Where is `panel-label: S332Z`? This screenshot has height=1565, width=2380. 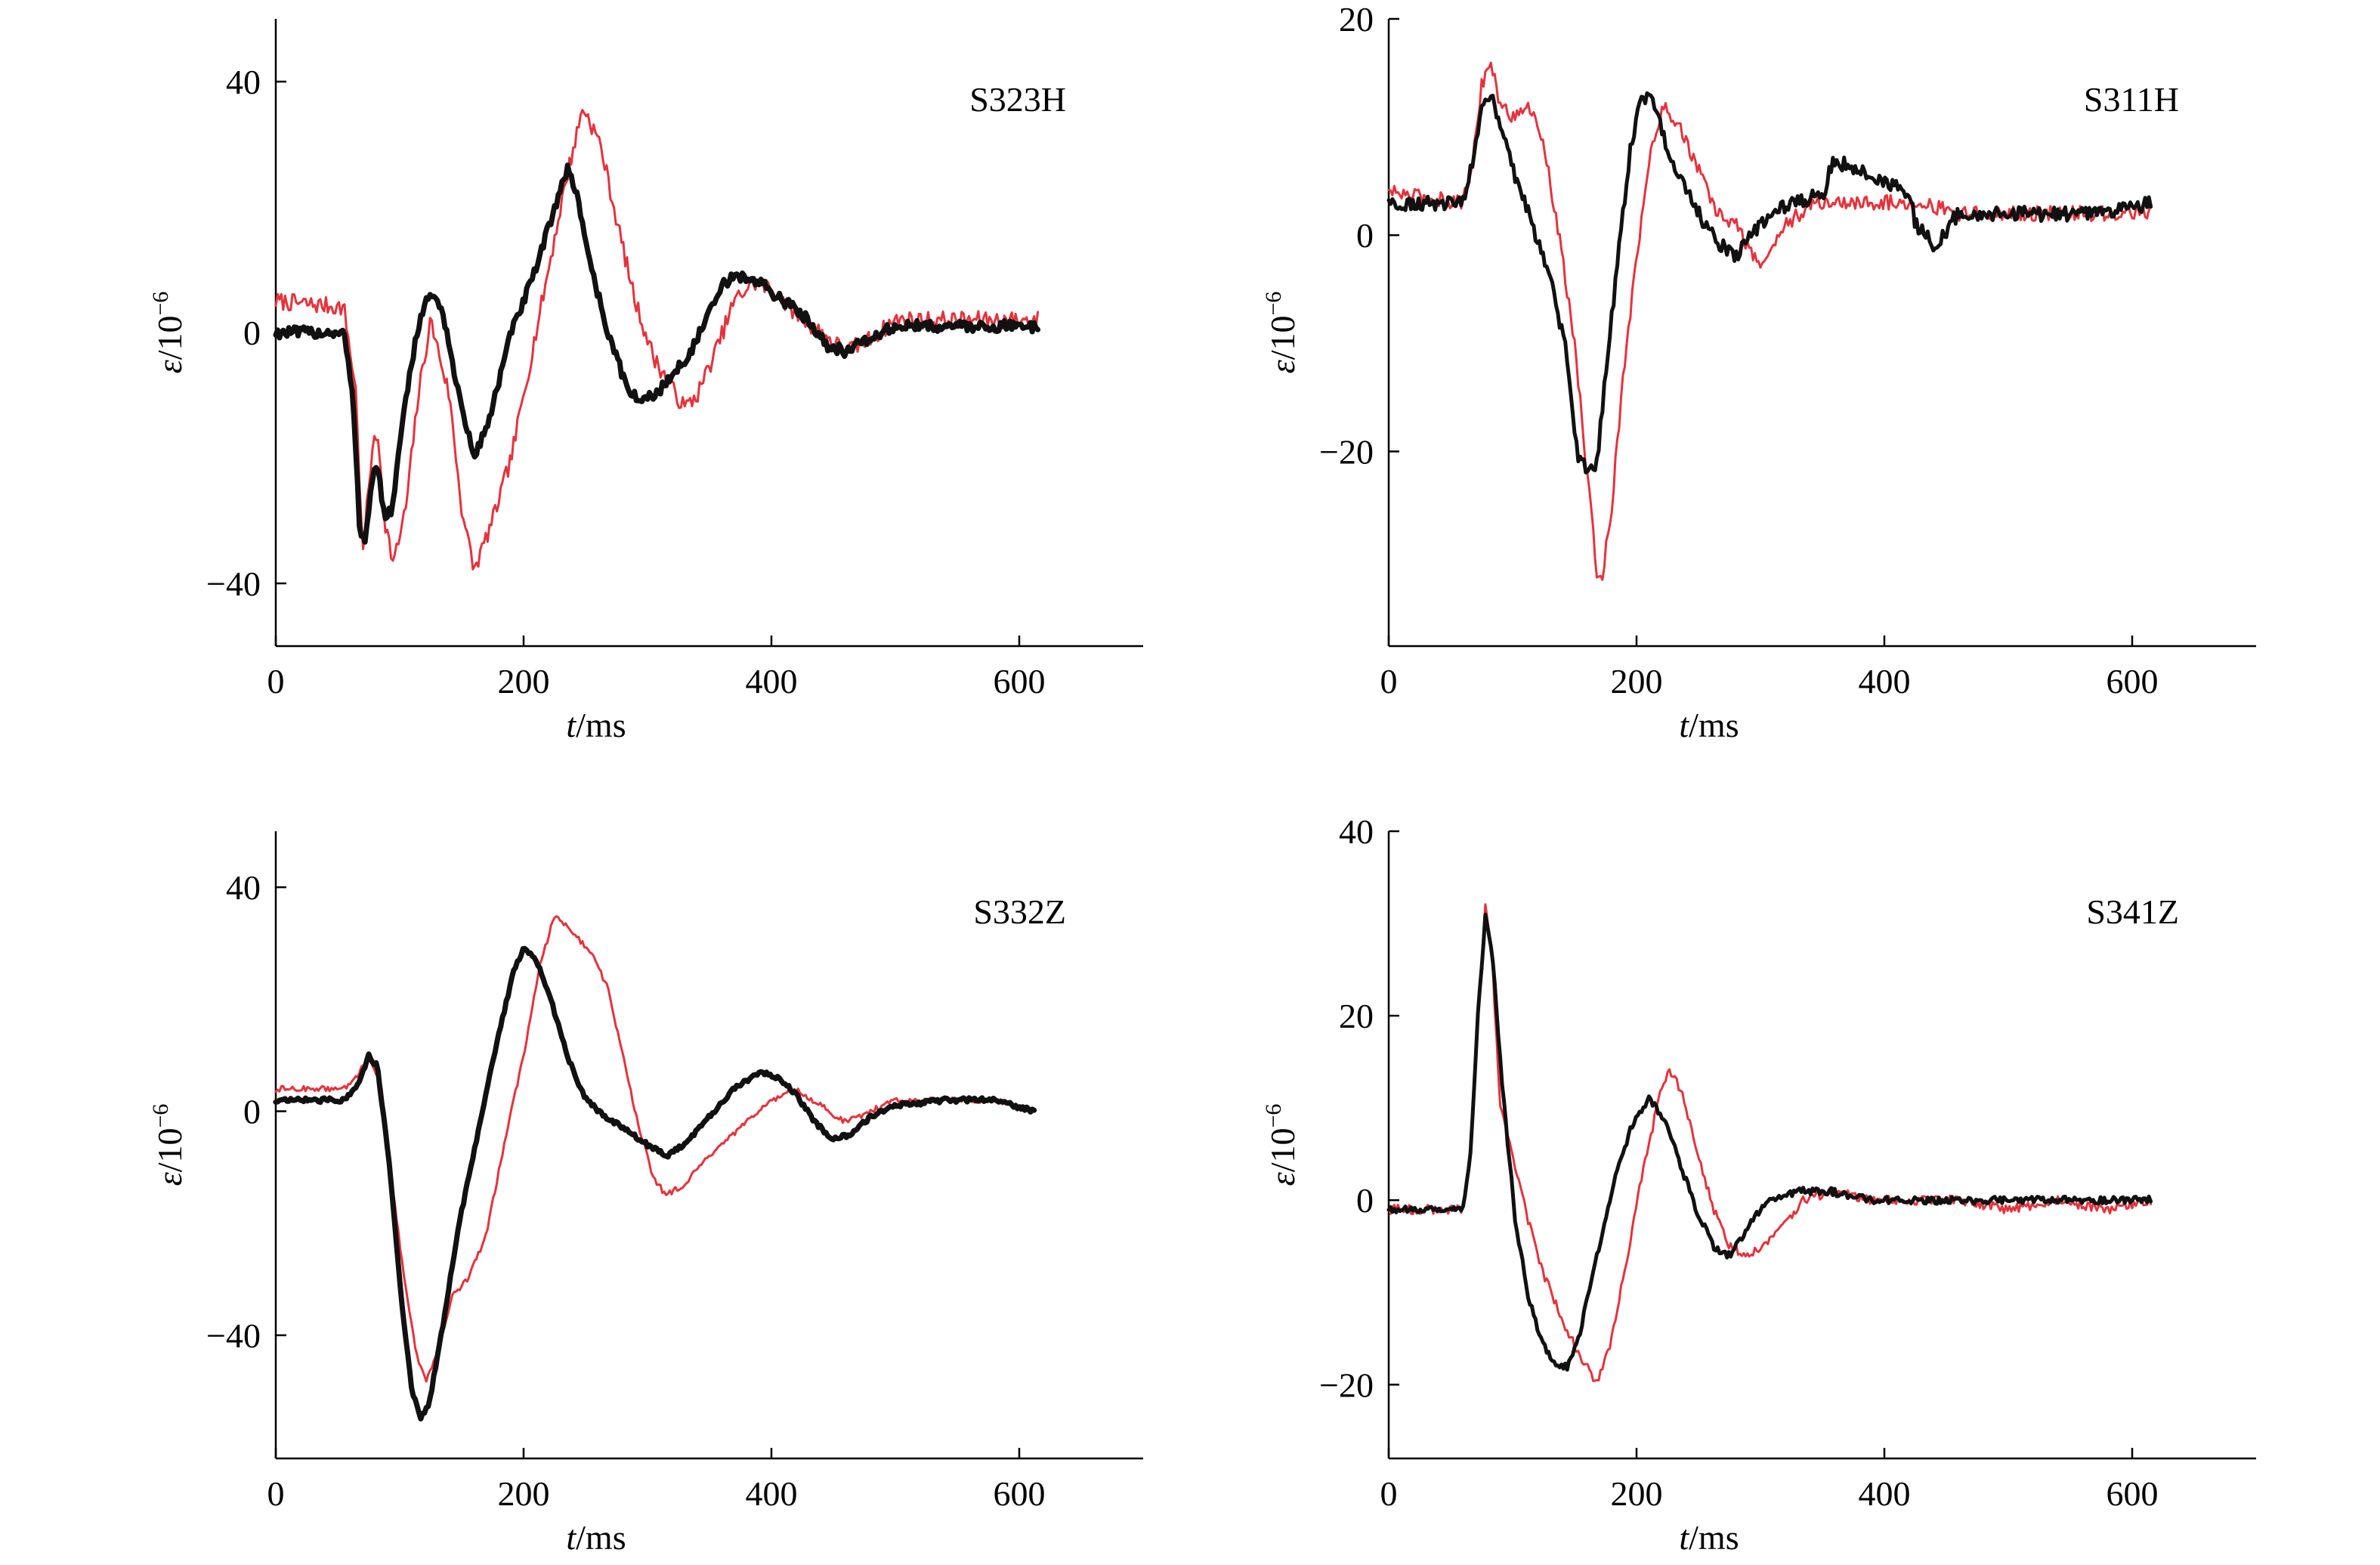 panel-label: S332Z is located at coordinates (1019, 911).